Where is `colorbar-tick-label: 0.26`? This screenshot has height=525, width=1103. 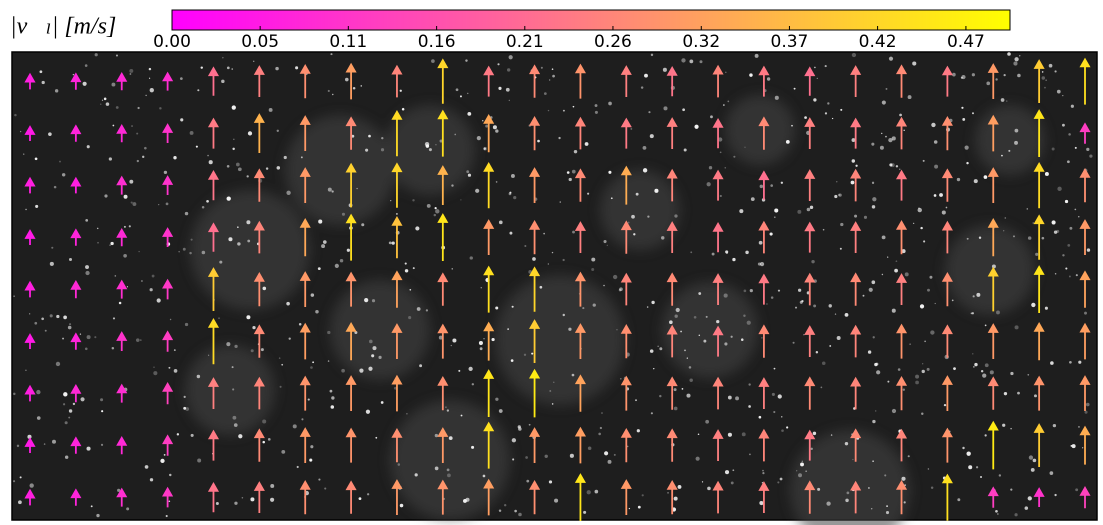 colorbar-tick-label: 0.26 is located at coordinates (613, 42).